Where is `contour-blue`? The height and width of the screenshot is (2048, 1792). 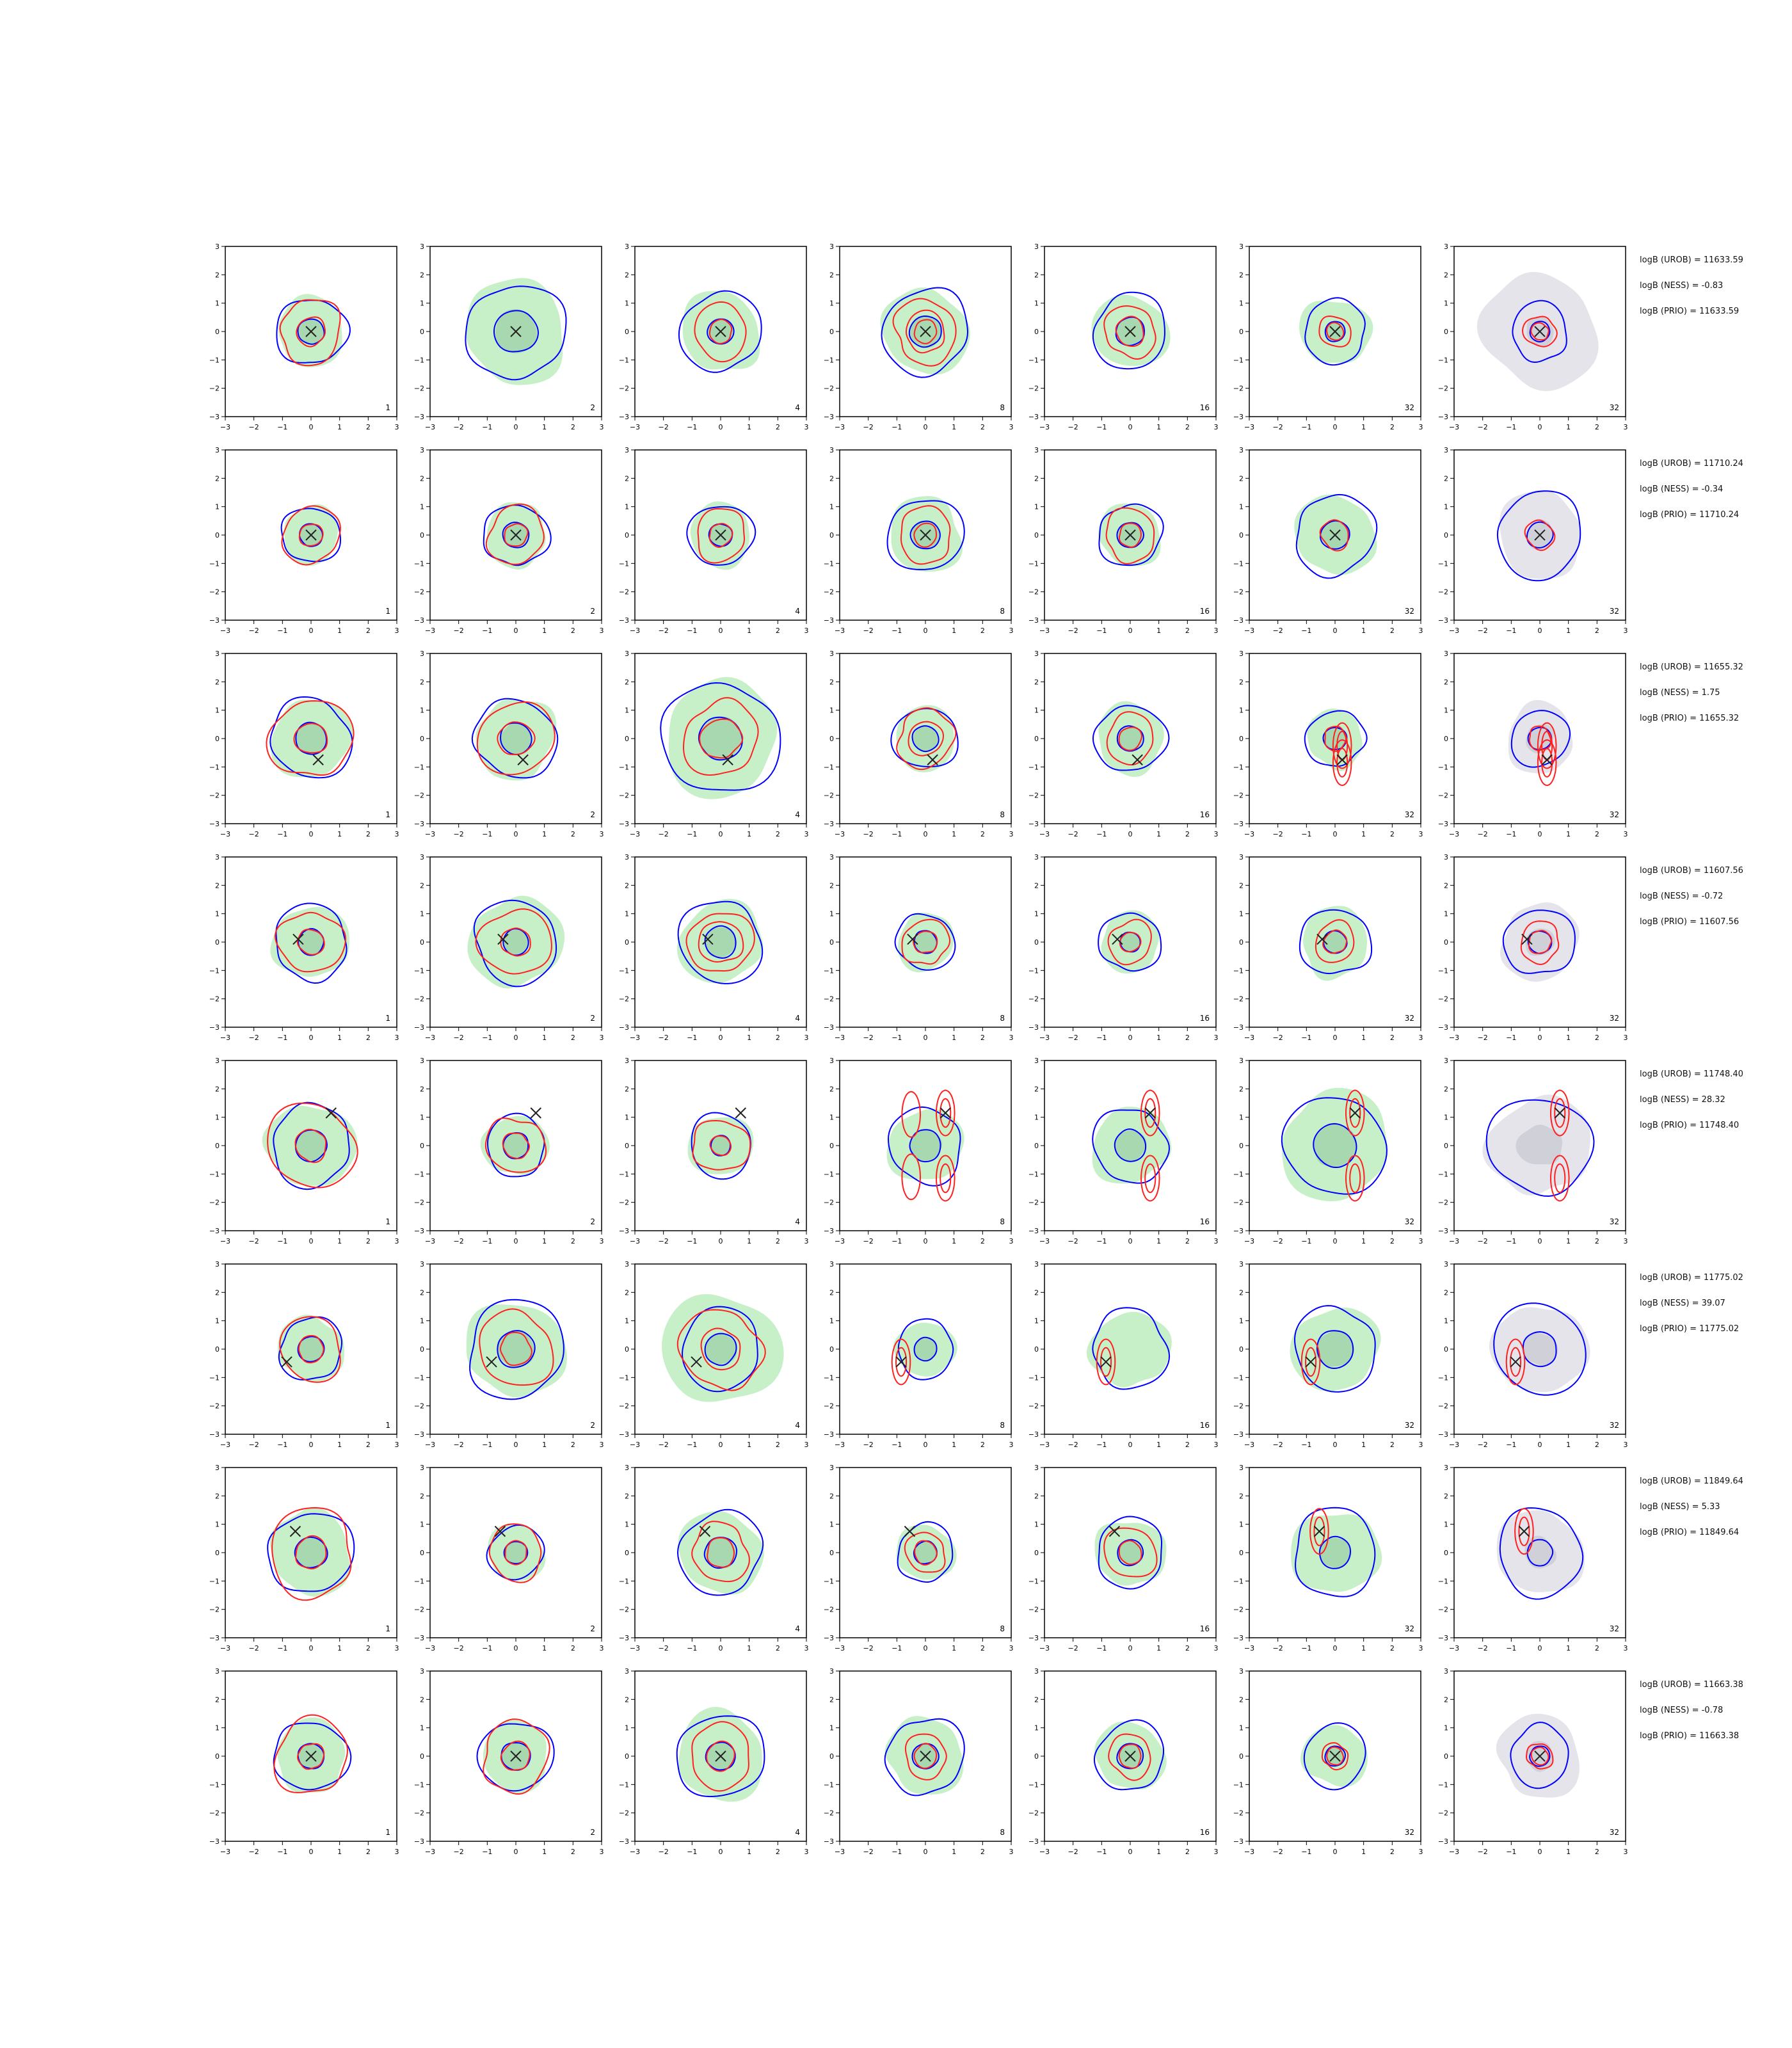 contour-blue is located at coordinates (925, 942).